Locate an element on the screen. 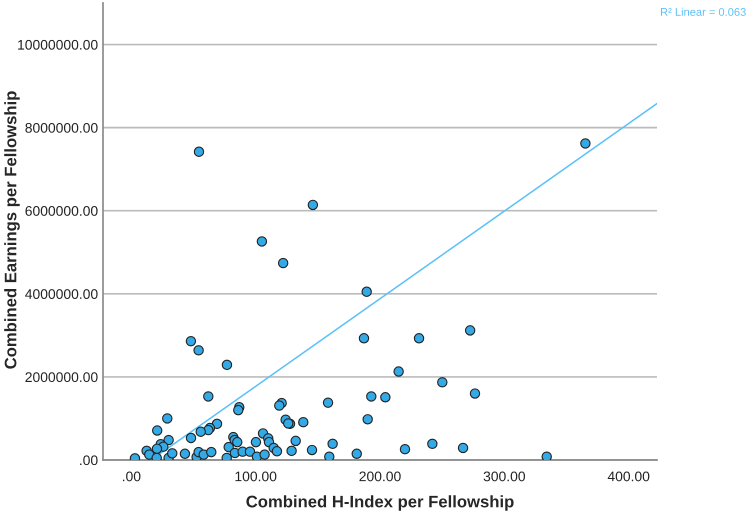 Image resolution: width=750 pixels, height=514 pixels. x-tick-label: 100.00 is located at coordinates (255, 476).